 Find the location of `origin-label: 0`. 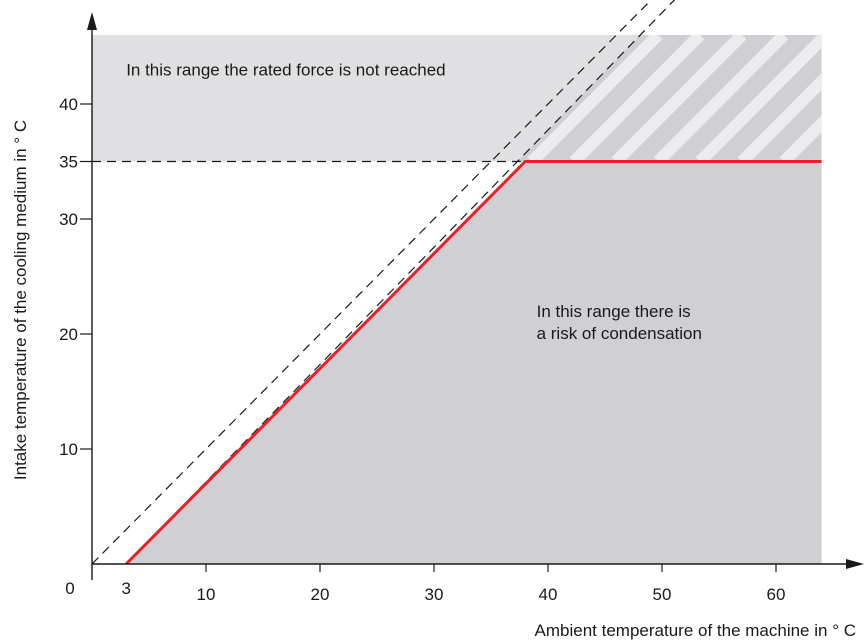

origin-label: 0 is located at coordinates (69, 588).